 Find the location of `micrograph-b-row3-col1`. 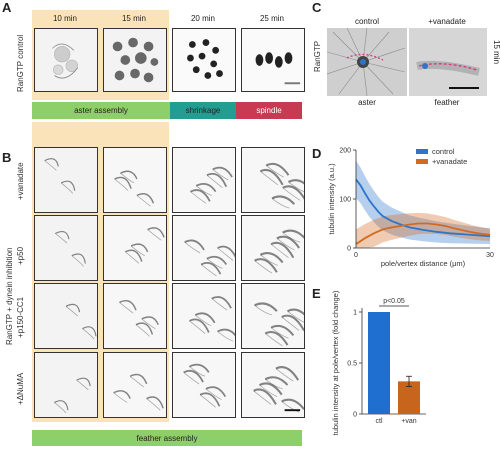

micrograph-b-row3-col1 is located at coordinates (66, 316).